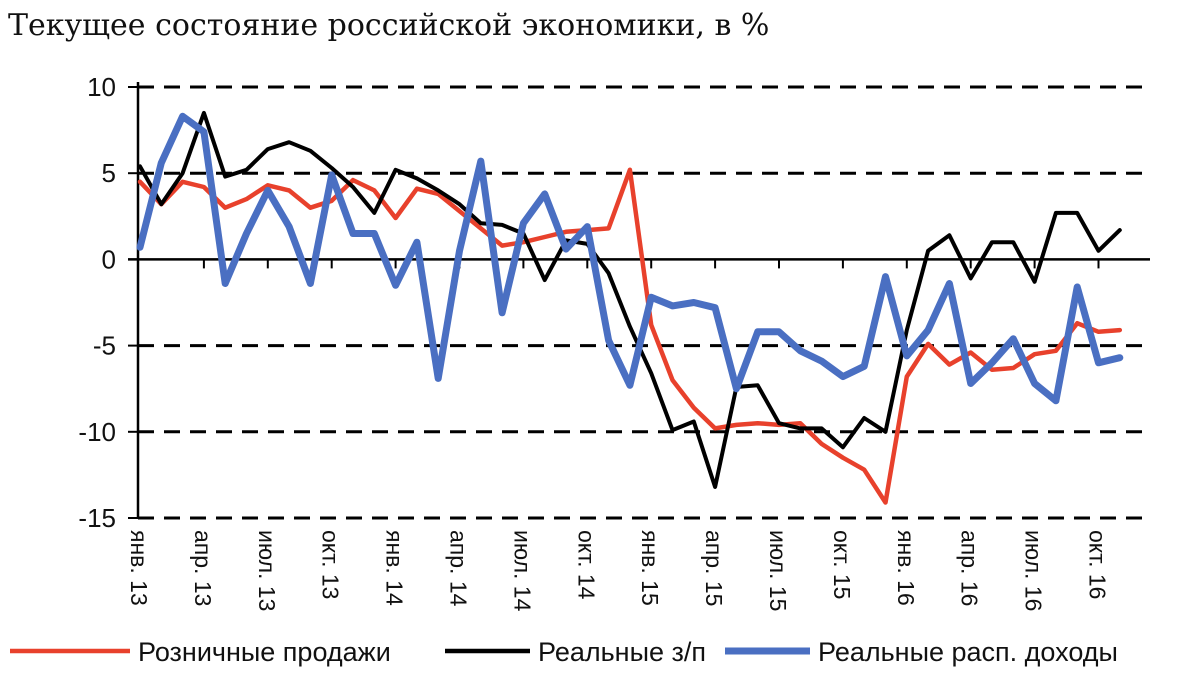 The image size is (1200, 679). Describe the element at coordinates (968, 652) in the screenshot. I see `legend-label: Реальные расп. доходы` at that location.